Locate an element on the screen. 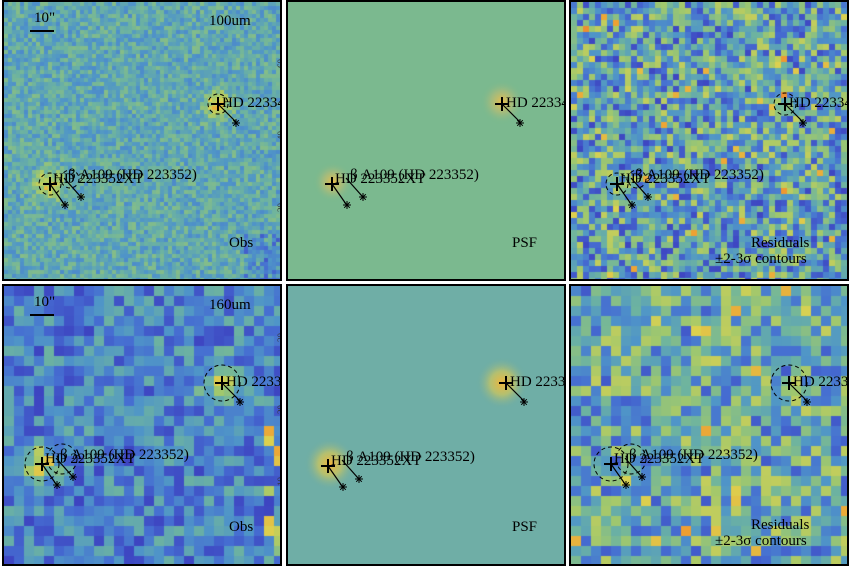 This screenshot has height=566, width=850. axis-tick: 60 is located at coordinates (279, 63).